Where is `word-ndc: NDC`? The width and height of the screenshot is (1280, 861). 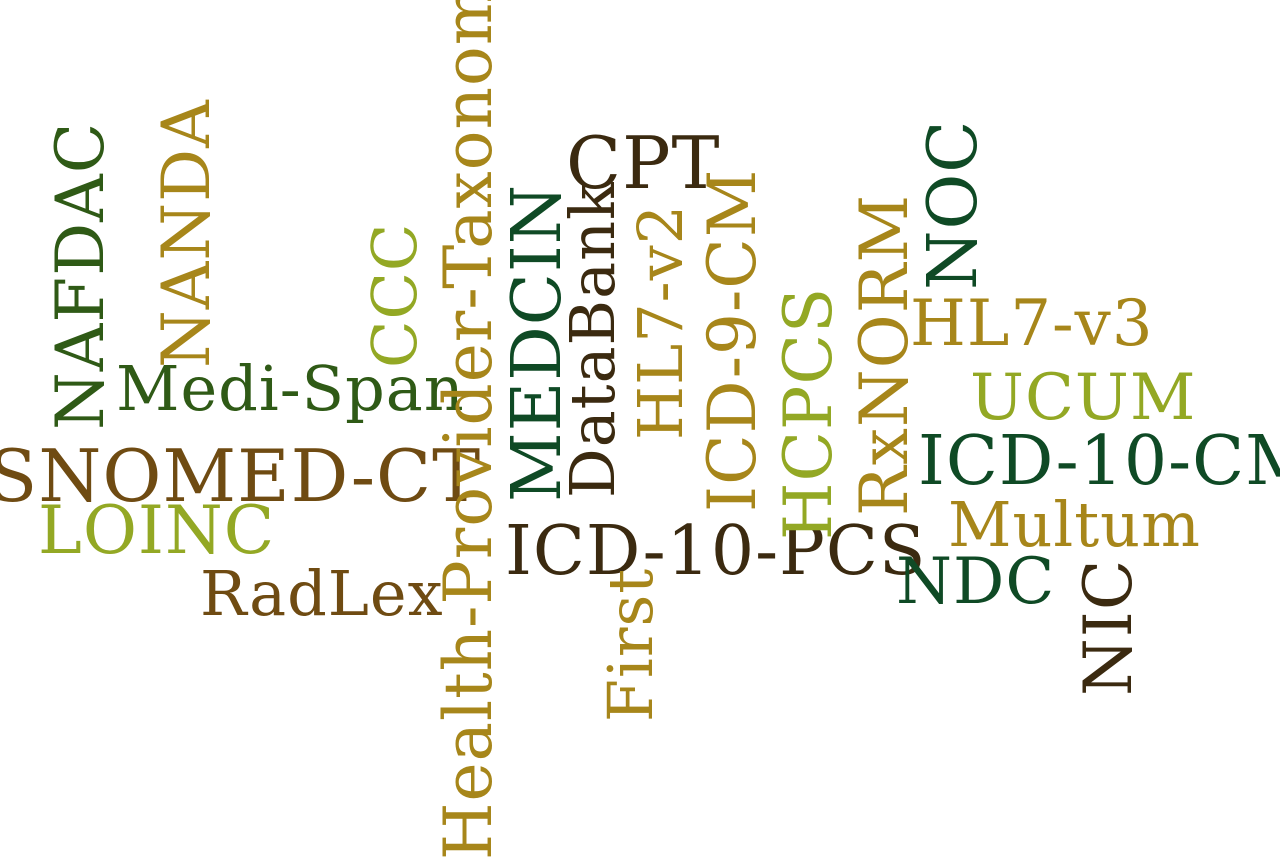 word-ndc: NDC is located at coordinates (976, 582).